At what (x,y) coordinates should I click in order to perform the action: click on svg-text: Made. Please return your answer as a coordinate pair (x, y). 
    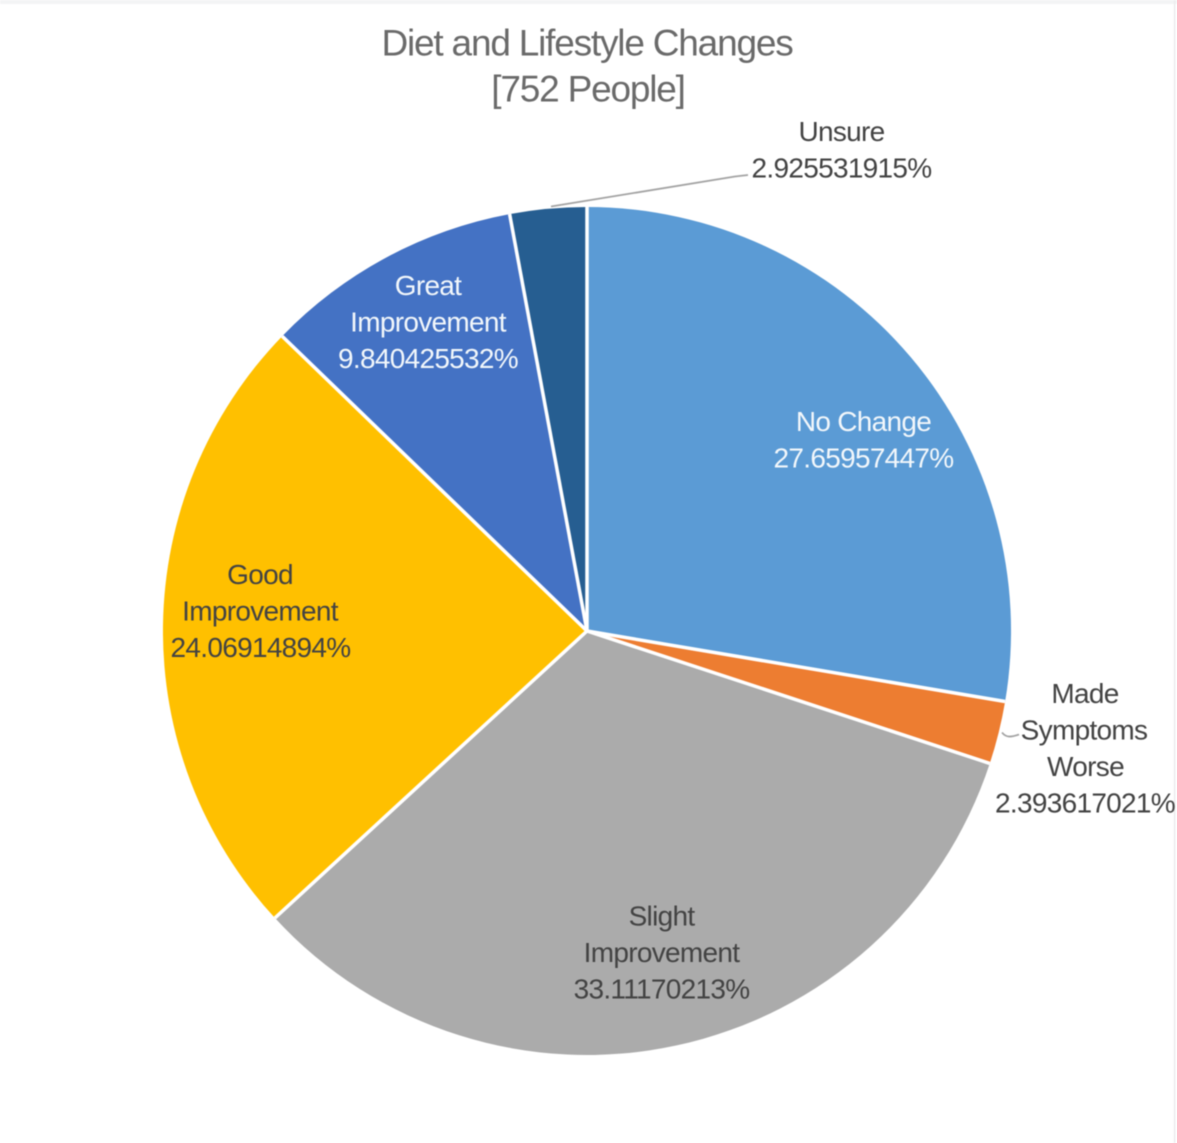
    Looking at the image, I should click on (1084, 693).